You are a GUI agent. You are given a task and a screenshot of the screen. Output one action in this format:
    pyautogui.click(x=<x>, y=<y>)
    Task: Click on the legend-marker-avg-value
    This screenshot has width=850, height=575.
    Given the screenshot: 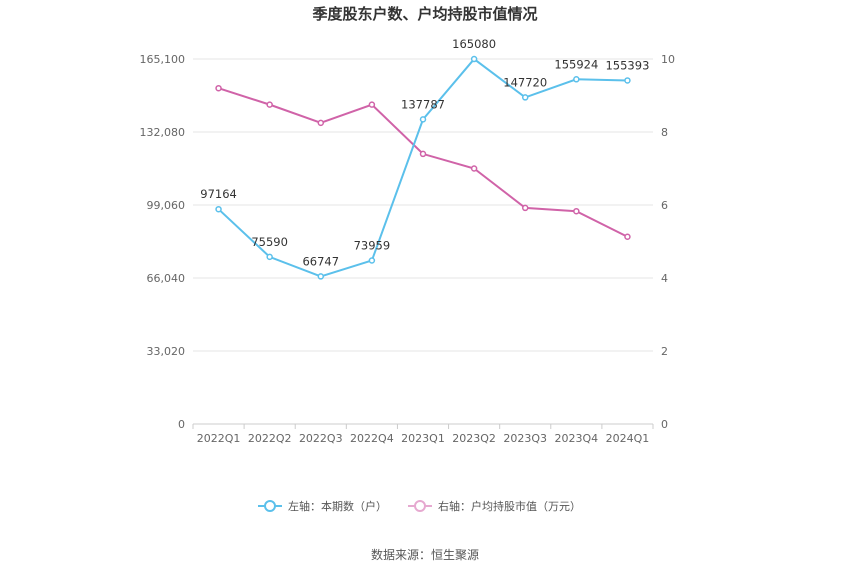 What is the action you would take?
    pyautogui.click(x=420, y=506)
    